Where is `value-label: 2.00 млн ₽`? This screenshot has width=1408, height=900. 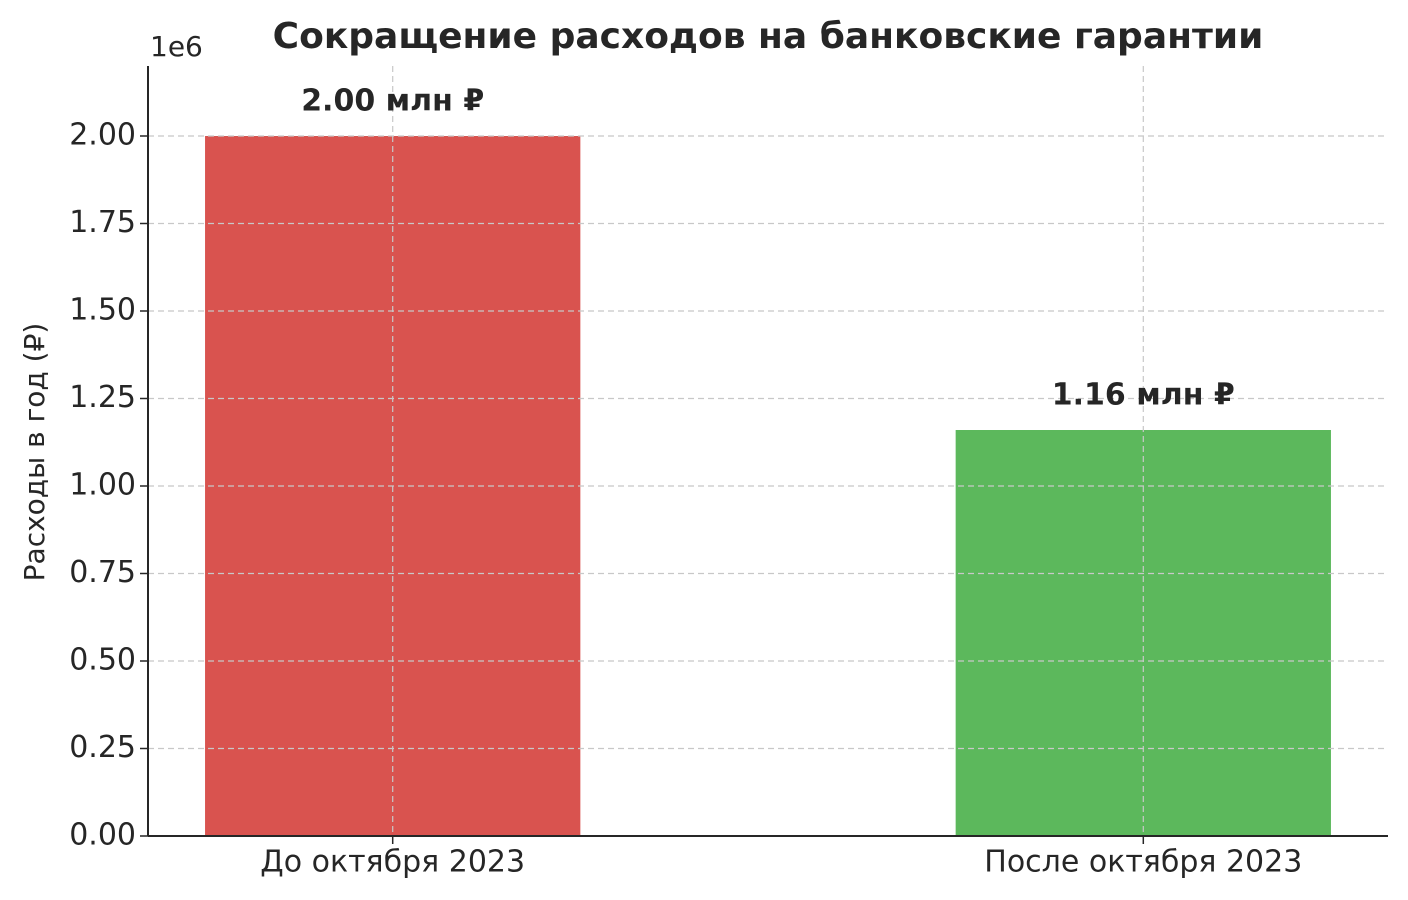
value-label: 2.00 млн ₽ is located at coordinates (392, 101).